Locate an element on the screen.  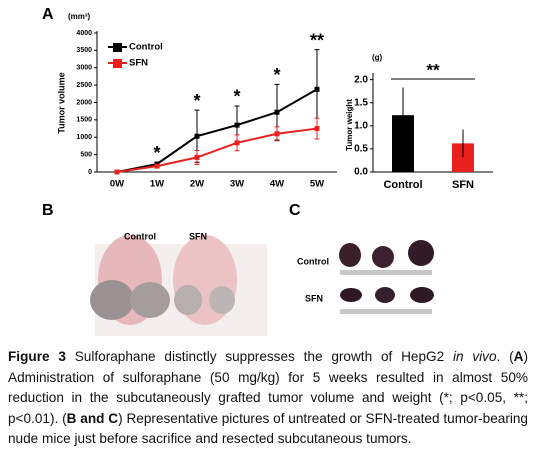
panel-label: A is located at coordinates (48, 14).